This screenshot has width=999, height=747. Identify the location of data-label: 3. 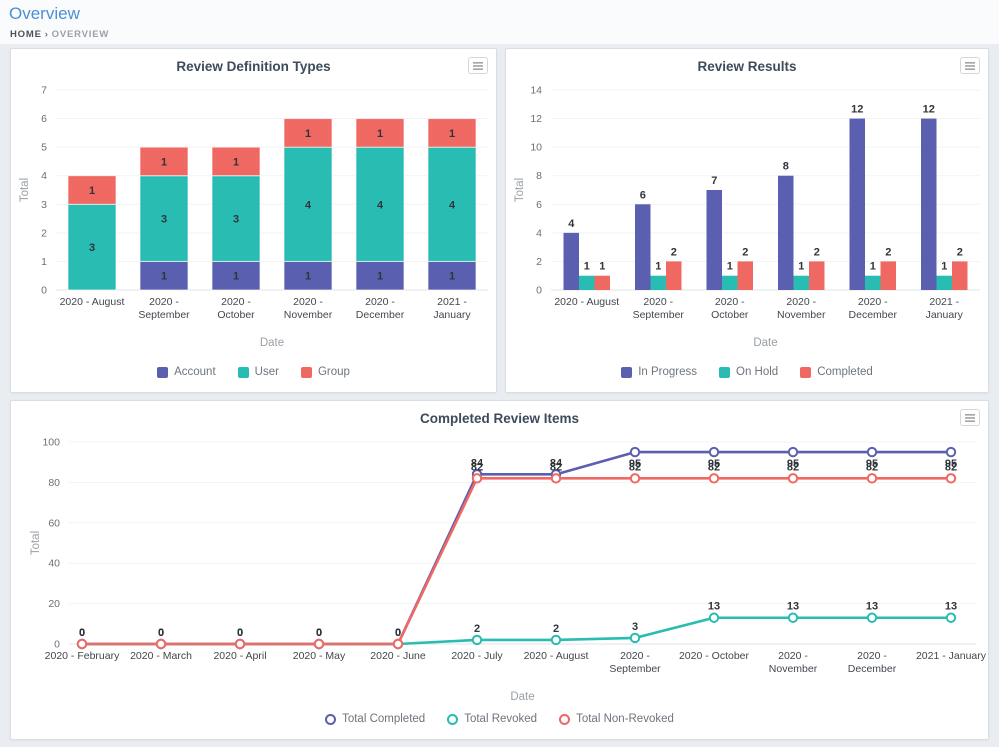
(164, 220).